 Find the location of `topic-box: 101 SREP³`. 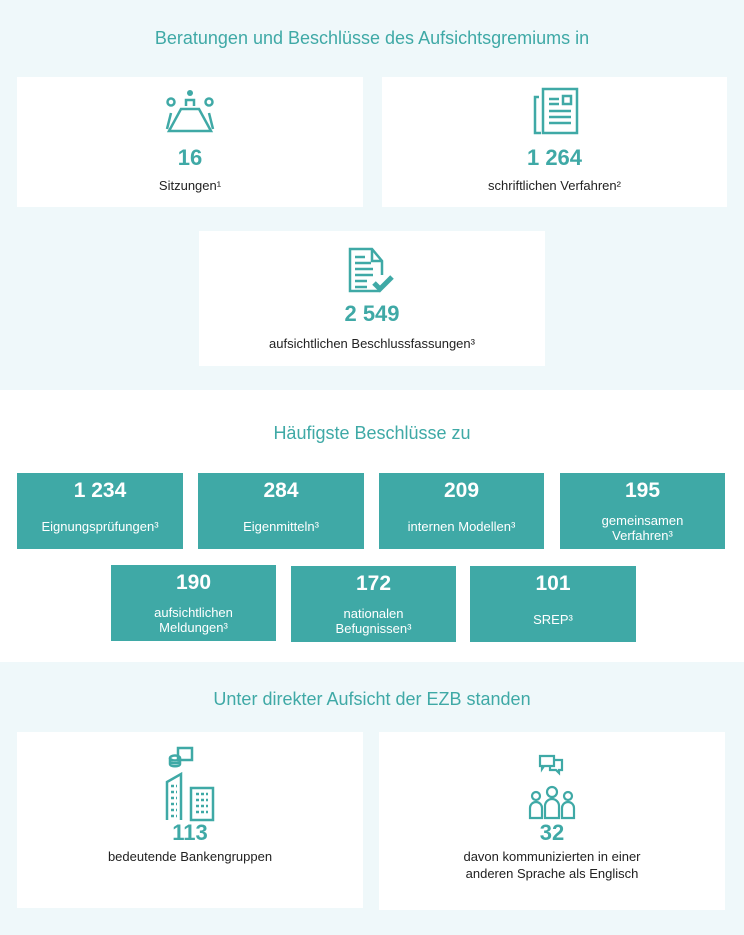

topic-box: 101 SREP³ is located at coordinates (553, 604).